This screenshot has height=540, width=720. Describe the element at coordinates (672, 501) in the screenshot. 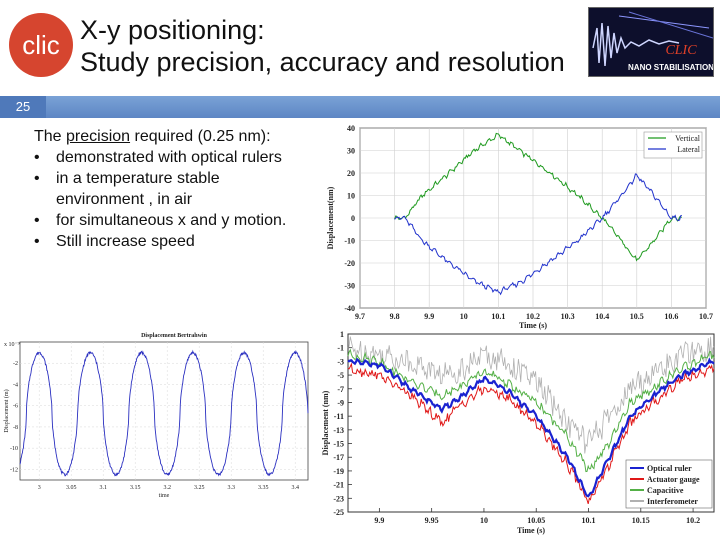

I see `legend-label: Interferometer` at that location.